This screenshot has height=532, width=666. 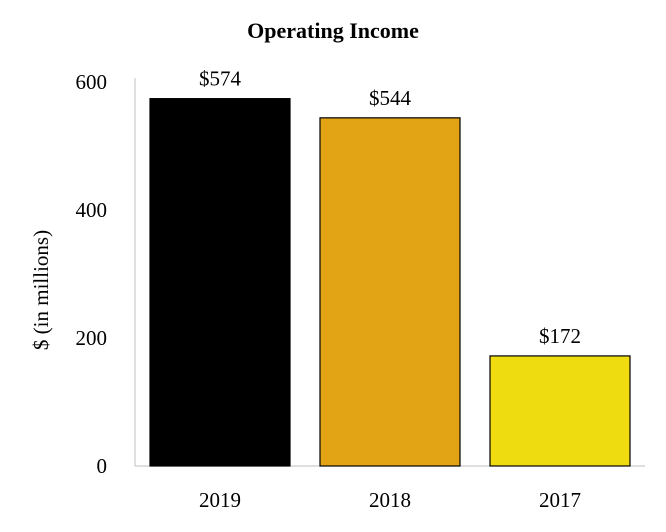 I want to click on chart-title: Operating Income, so click(x=333, y=30).